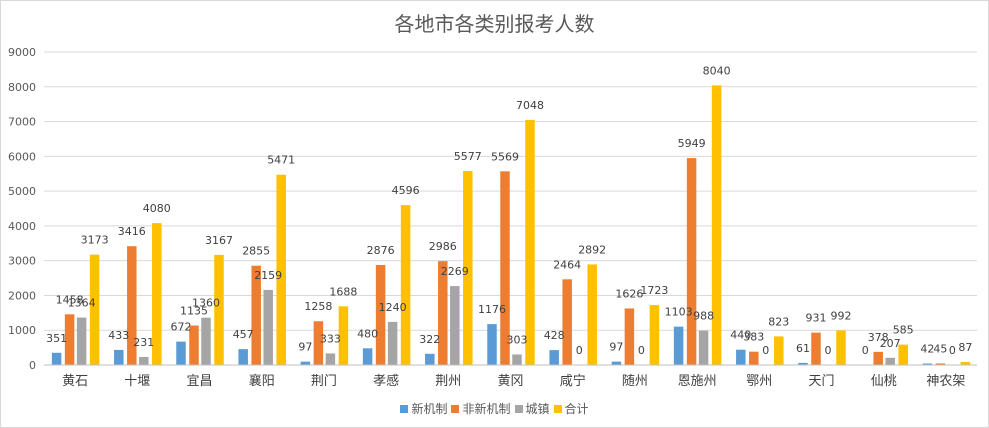 The height and width of the screenshot is (428, 989). What do you see at coordinates (386, 381) in the screenshot?
I see `x-tick-label: 孝感` at bounding box center [386, 381].